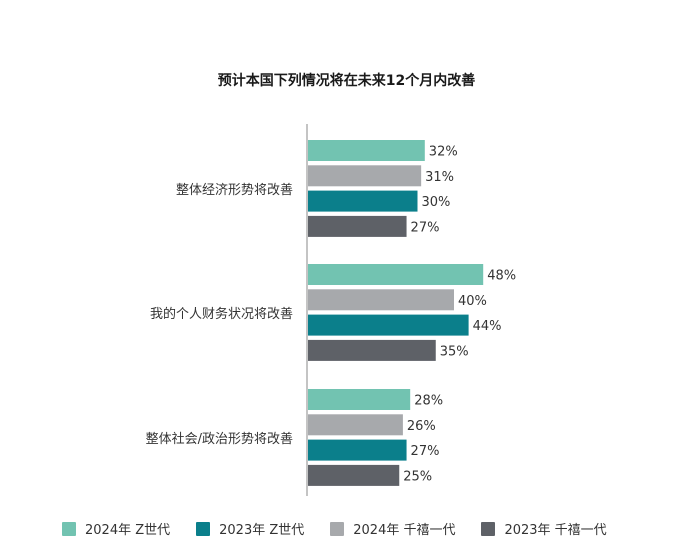 This screenshot has height=551, width=693. What do you see at coordinates (439, 177) in the screenshot?
I see `bar-value-label: 31%` at bounding box center [439, 177].